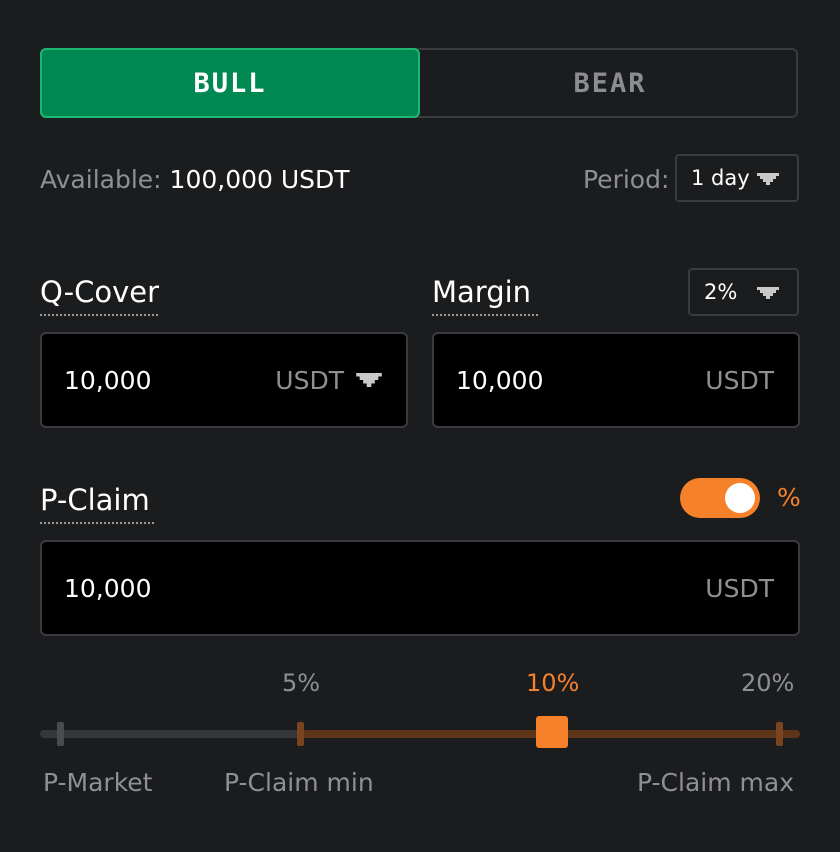 Image resolution: width=840 pixels, height=852 pixels. I want to click on period-value: 1 day, so click(720, 178).